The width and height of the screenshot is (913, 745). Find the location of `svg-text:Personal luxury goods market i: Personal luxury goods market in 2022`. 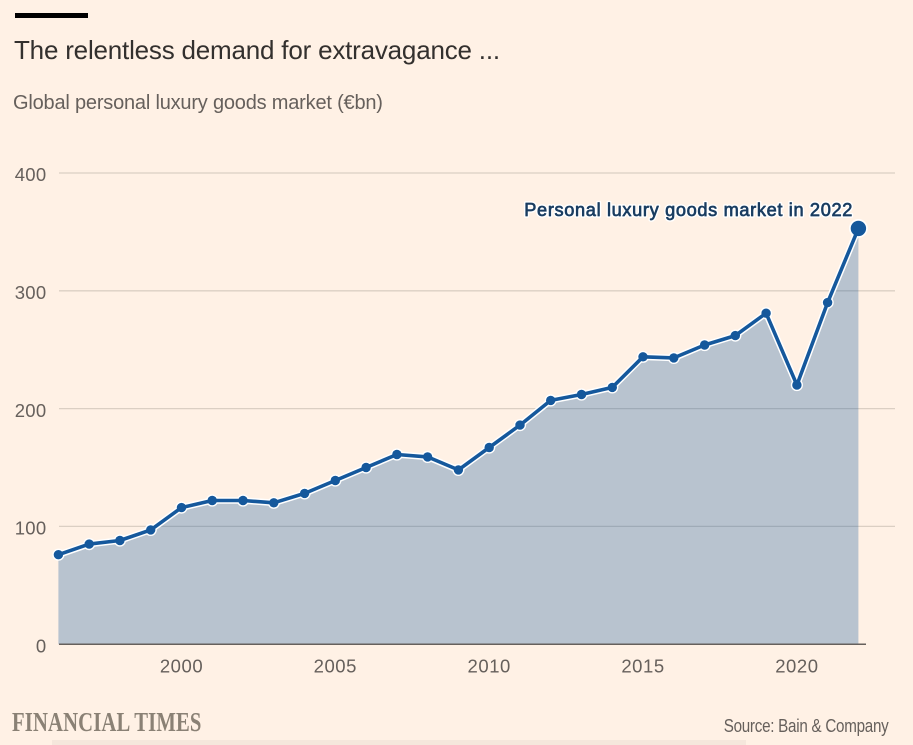

svg-text:Personal luxury goods market i: Personal luxury goods market in 2022 is located at coordinates (688, 210).